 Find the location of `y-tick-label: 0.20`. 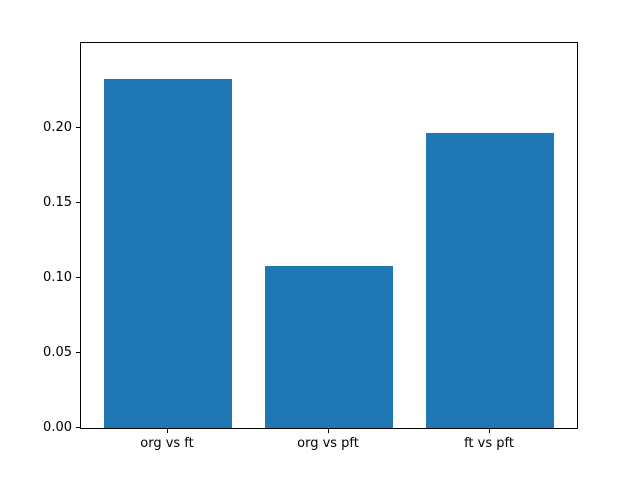

y-tick-label: 0.20 is located at coordinates (57, 127).